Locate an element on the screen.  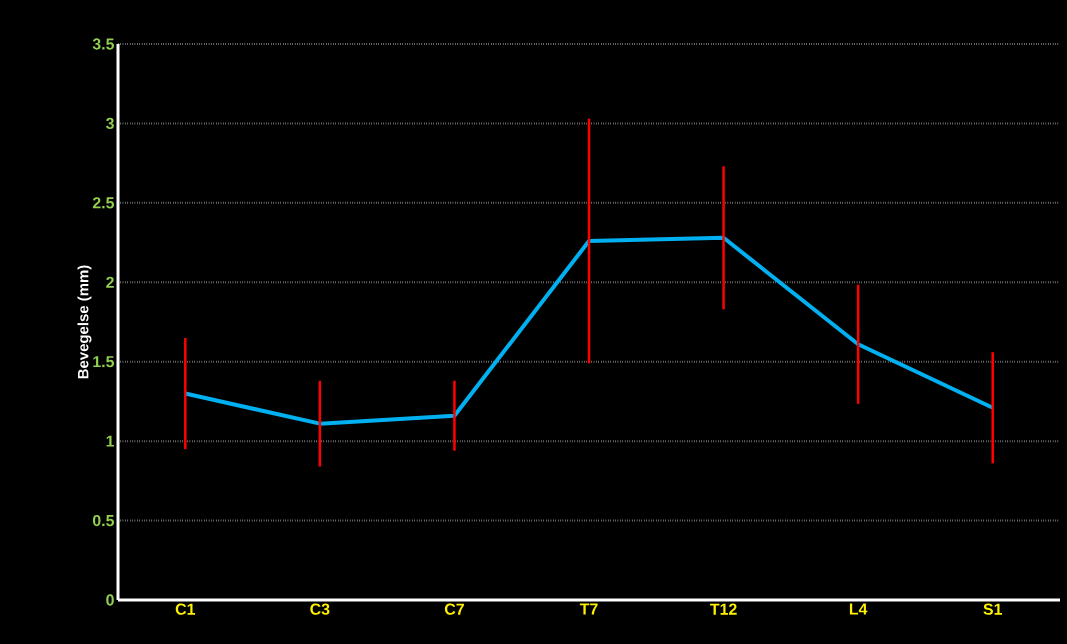
x-tick-label: T12 is located at coordinates (723, 609).